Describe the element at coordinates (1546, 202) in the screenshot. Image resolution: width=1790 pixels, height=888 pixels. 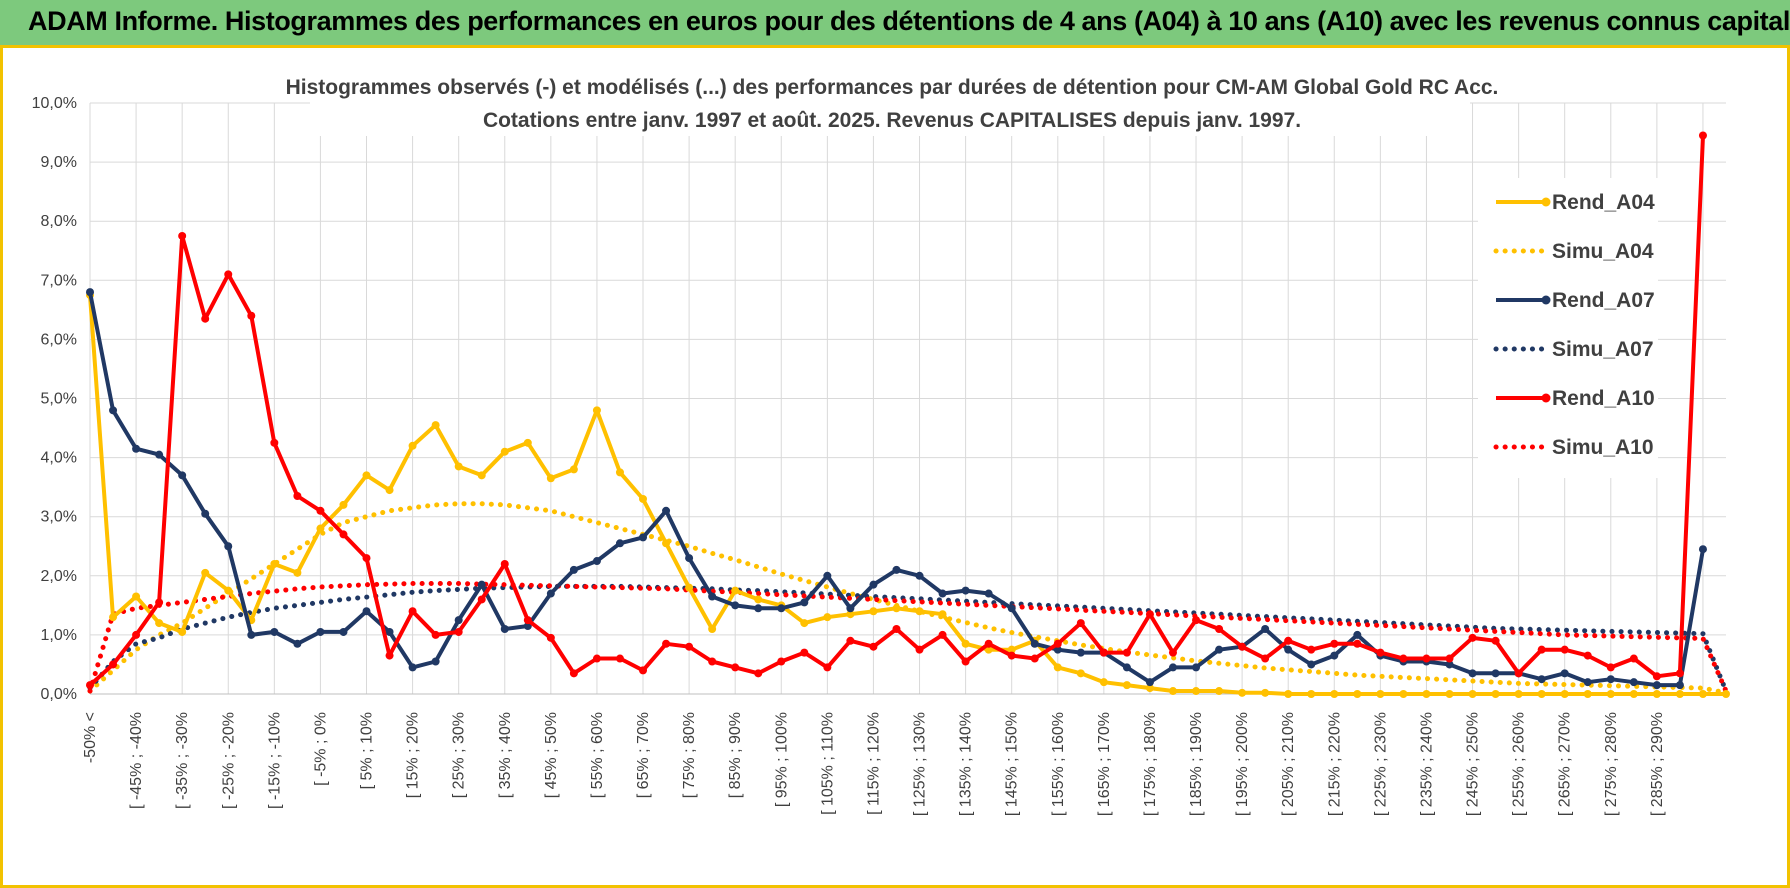
I see `legend-marker` at that location.